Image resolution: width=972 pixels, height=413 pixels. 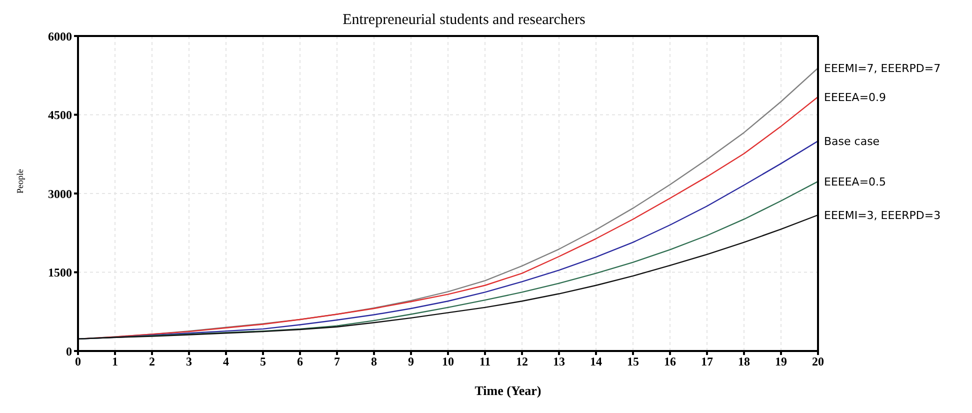 What do you see at coordinates (374, 361) in the screenshot?
I see `x-tick-label: 8` at bounding box center [374, 361].